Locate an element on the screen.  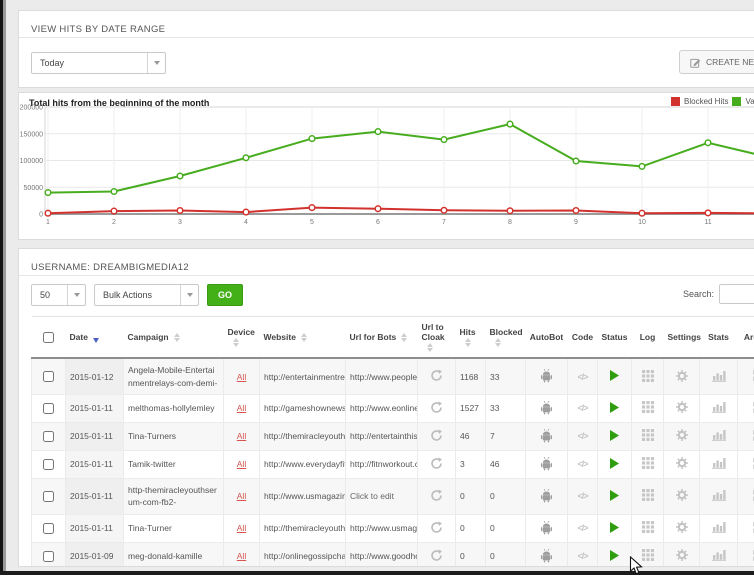
svg-text: 4 is located at coordinates (246, 222).